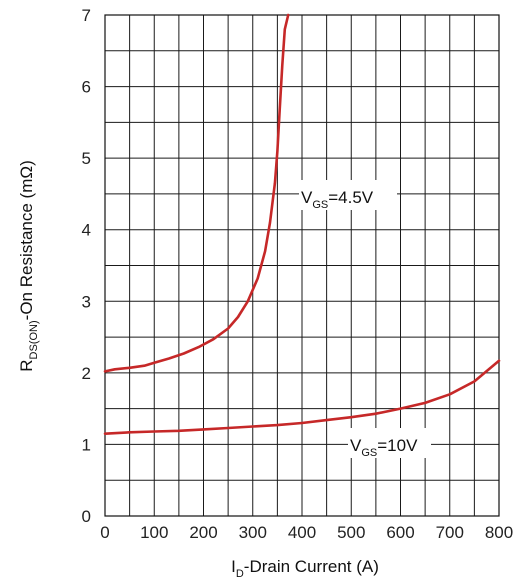  Describe the element at coordinates (86, 516) in the screenshot. I see `y-tick-label: 0` at that location.